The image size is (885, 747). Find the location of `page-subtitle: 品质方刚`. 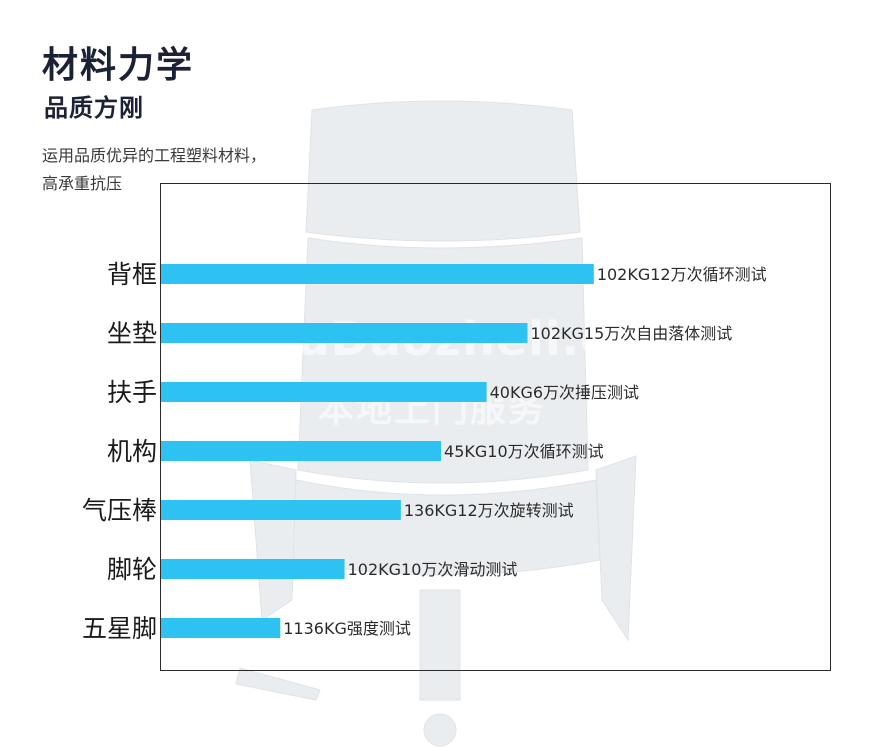

page-subtitle: 品质方刚 is located at coordinates (94, 108).